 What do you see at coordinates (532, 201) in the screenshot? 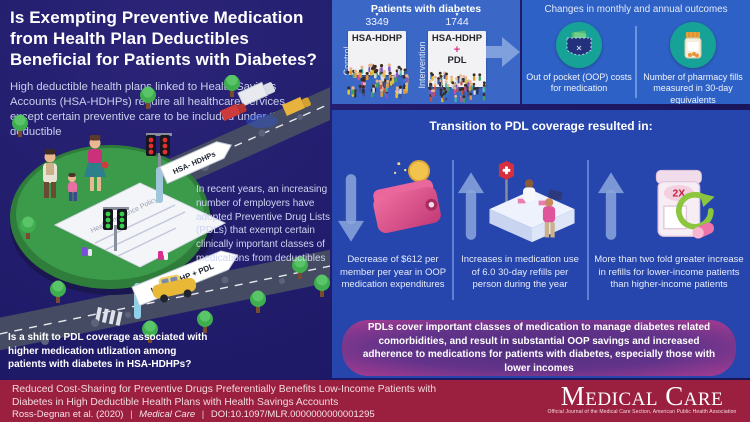
I see `pharmacy-icon` at bounding box center [532, 201].